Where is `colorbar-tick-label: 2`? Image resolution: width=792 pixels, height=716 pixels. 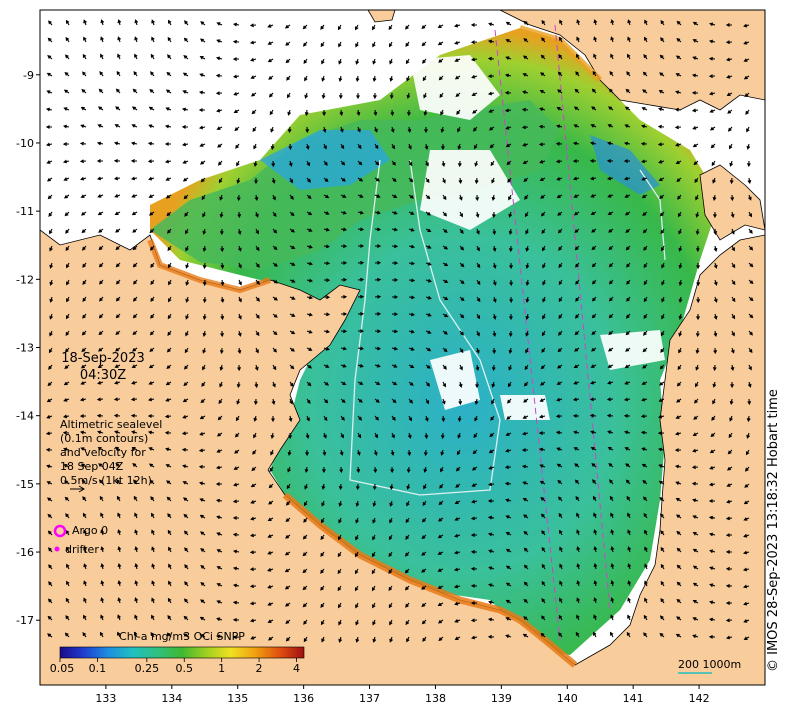 colorbar-tick-label: 2 is located at coordinates (259, 668).